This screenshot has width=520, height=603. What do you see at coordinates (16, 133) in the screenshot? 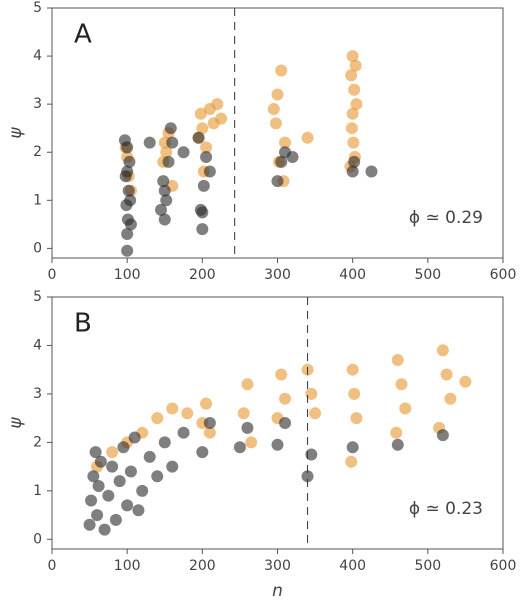
I see `y-axis-label: ψ` at bounding box center [16, 133].